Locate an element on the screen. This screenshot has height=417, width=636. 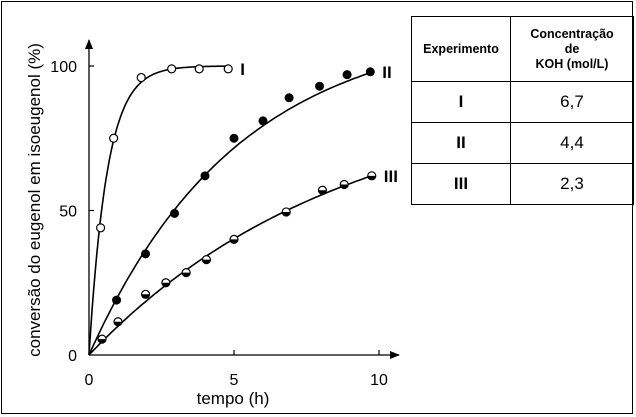
row-experiment: III is located at coordinates (461, 184).